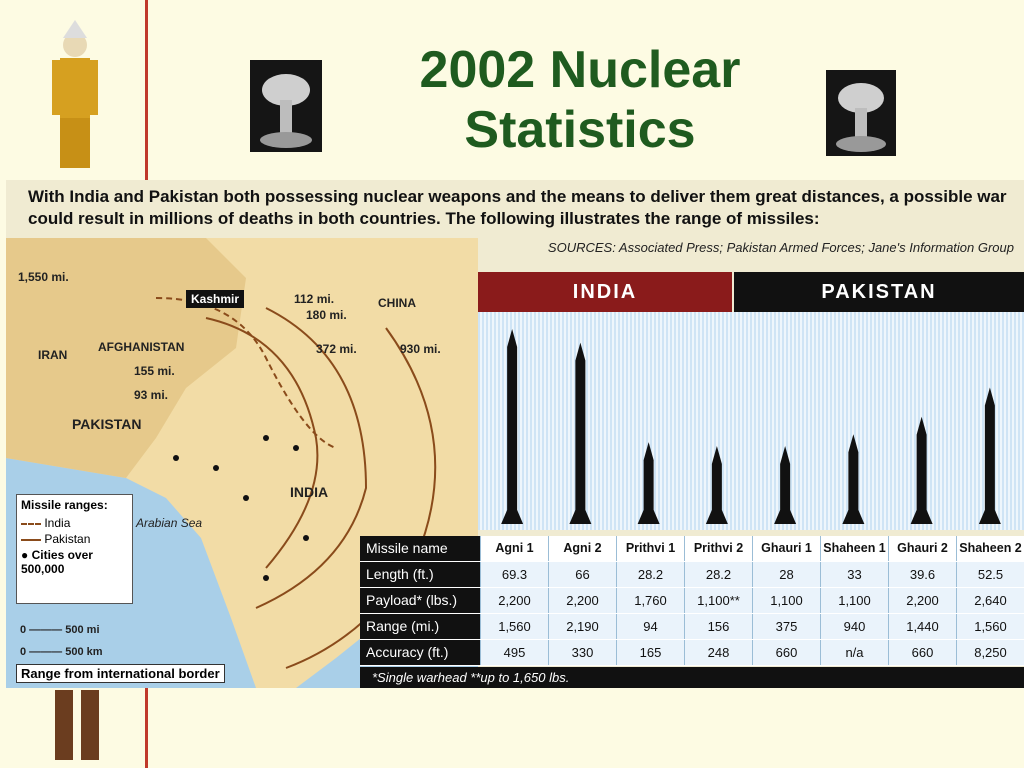  What do you see at coordinates (922, 626) in the screenshot?
I see `table-cell: 1,440` at bounding box center [922, 626].